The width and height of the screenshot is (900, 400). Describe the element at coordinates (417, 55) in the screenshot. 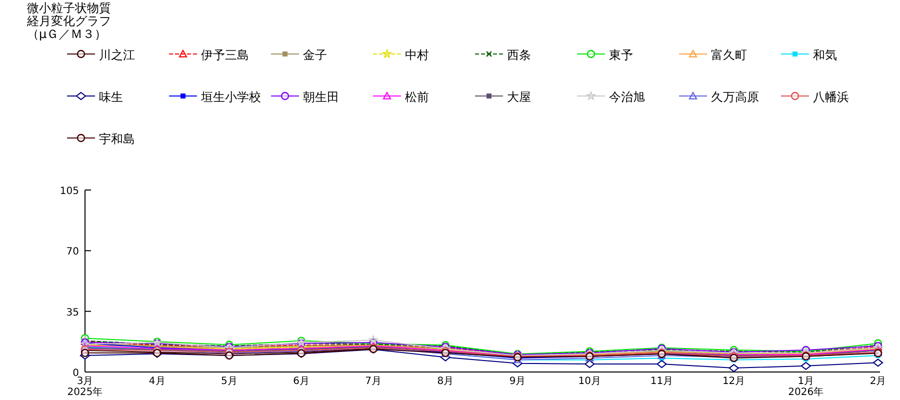

I see `legend-label: 中村` at that location.